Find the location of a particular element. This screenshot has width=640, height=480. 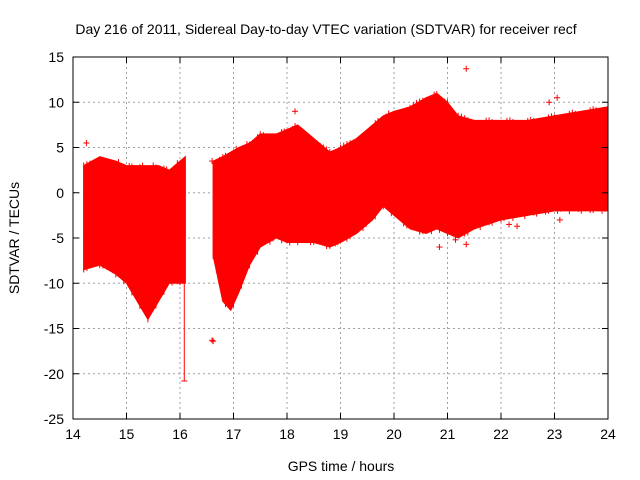

y-tick-label: 15 is located at coordinates (56, 57).